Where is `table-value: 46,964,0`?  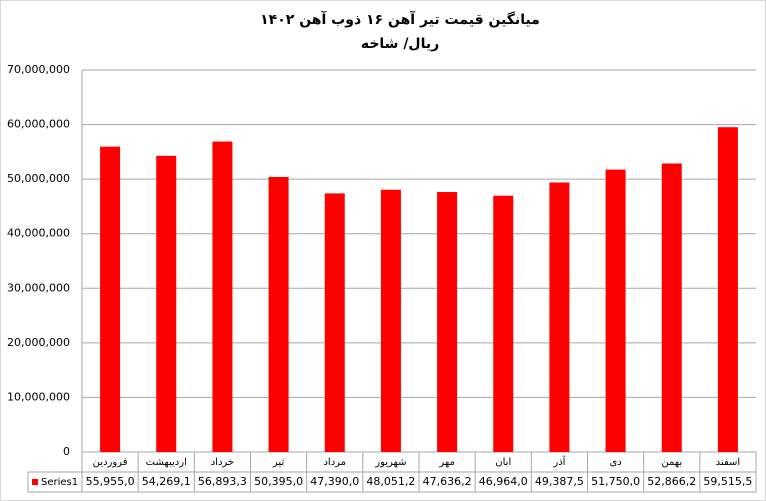
table-value: 46,964,0 is located at coordinates (503, 481).